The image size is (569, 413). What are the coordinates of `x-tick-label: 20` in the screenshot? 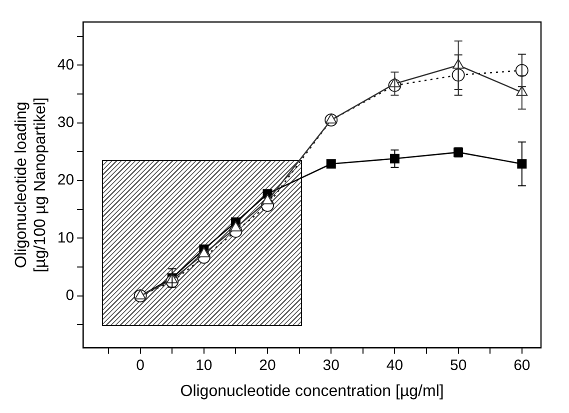 It's located at (267, 365).